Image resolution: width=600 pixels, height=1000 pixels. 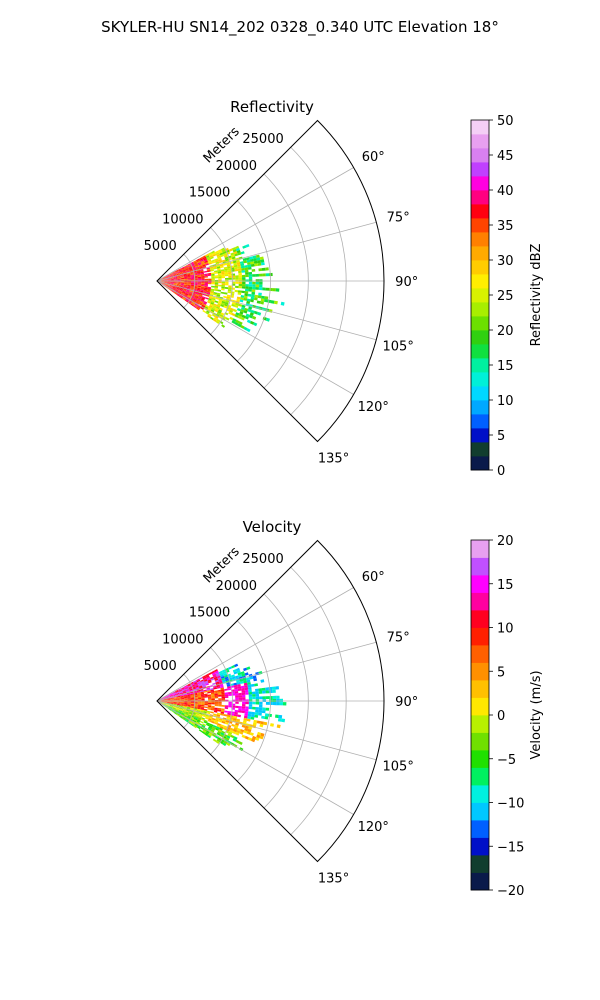 What do you see at coordinates (505, 366) in the screenshot?
I see `colorbar-tick-label: 15` at bounding box center [505, 366].